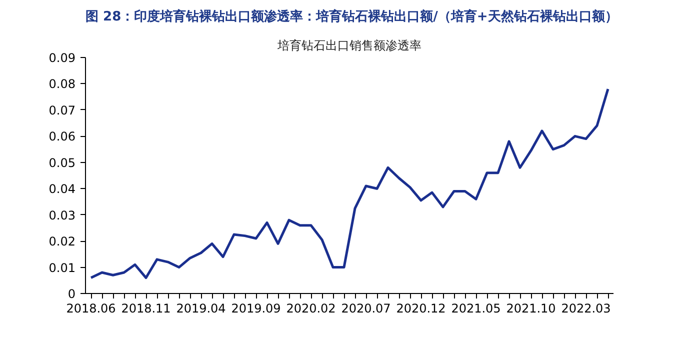  Describe the element at coordinates (62, 58) in the screenshot. I see `y-tick-label: 0.09` at that location.